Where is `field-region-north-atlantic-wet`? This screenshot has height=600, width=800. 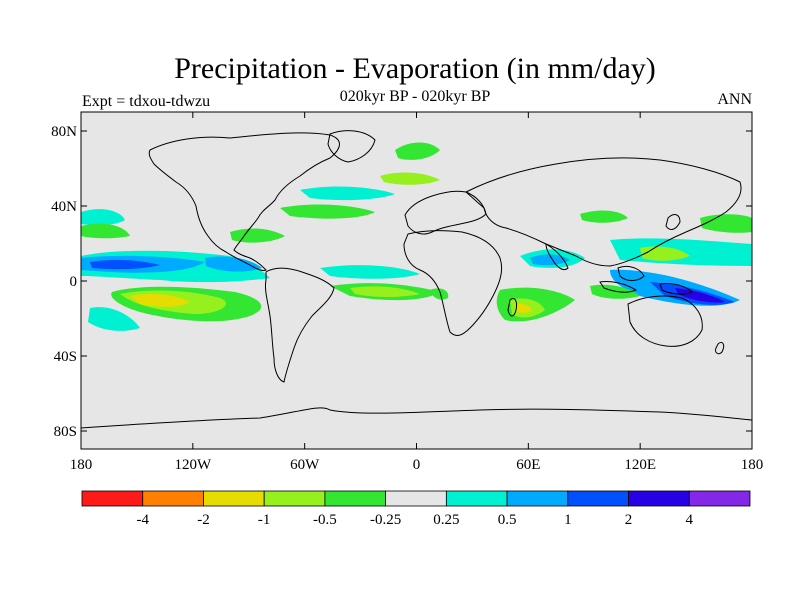 field-region-north-atlantic-wet is located at coordinates (347, 193).